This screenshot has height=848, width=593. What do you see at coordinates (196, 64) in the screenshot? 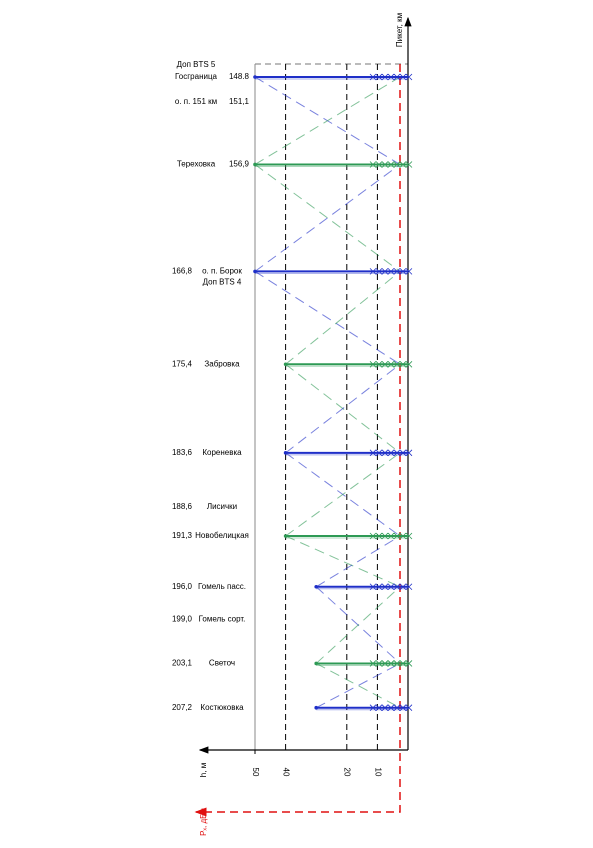
I see `station-name: Доп BTS 5` at bounding box center [196, 64].